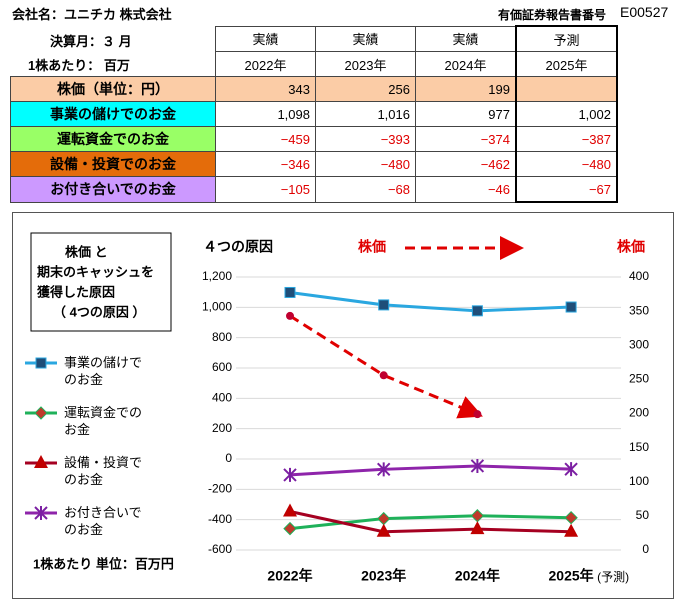  I want to click on y-tick-label: -200, so click(220, 489).